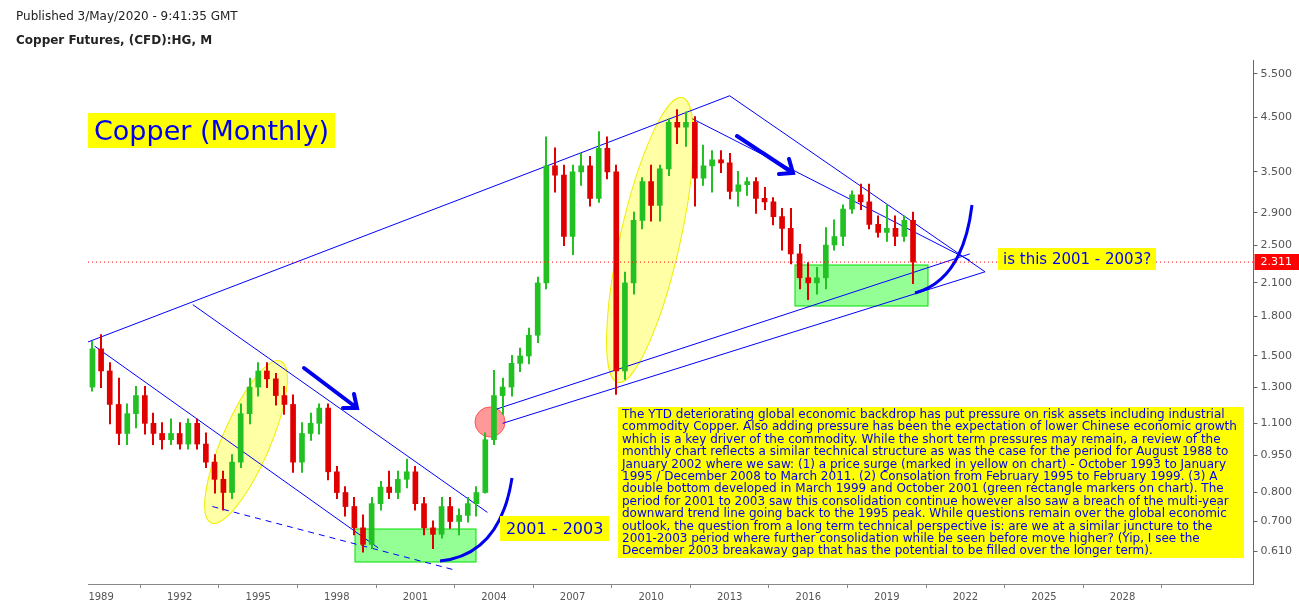 Image resolution: width=1299 pixels, height=608 pixels. What do you see at coordinates (1276, 261) in the screenshot?
I see `ref-line-label: 2.311` at bounding box center [1276, 261].